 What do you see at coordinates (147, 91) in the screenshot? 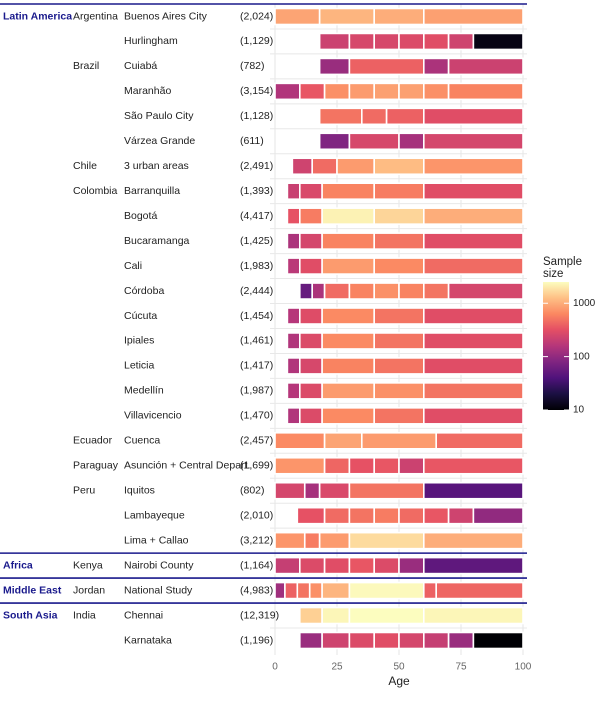
I see `site-label: Maranhão` at bounding box center [147, 91].